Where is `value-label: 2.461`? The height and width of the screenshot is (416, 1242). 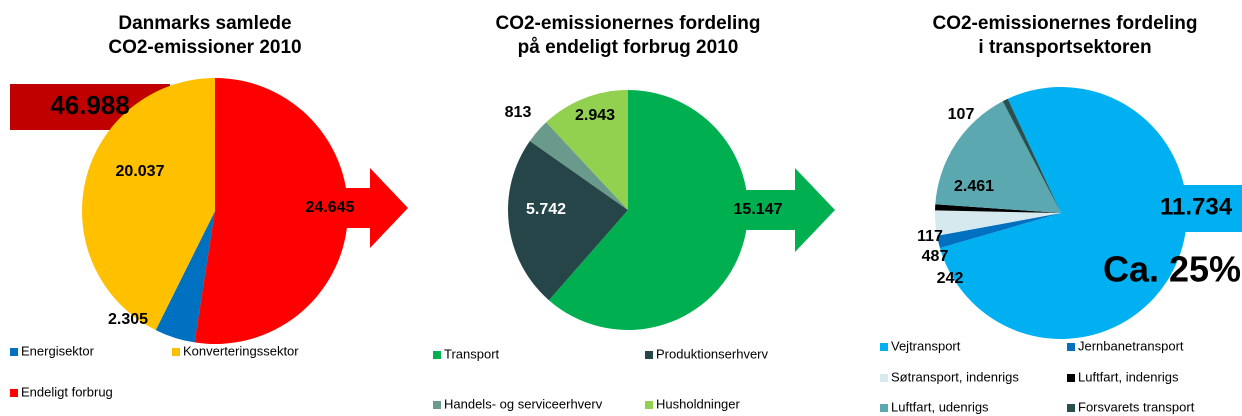
value-label: 2.461 is located at coordinates (974, 186).